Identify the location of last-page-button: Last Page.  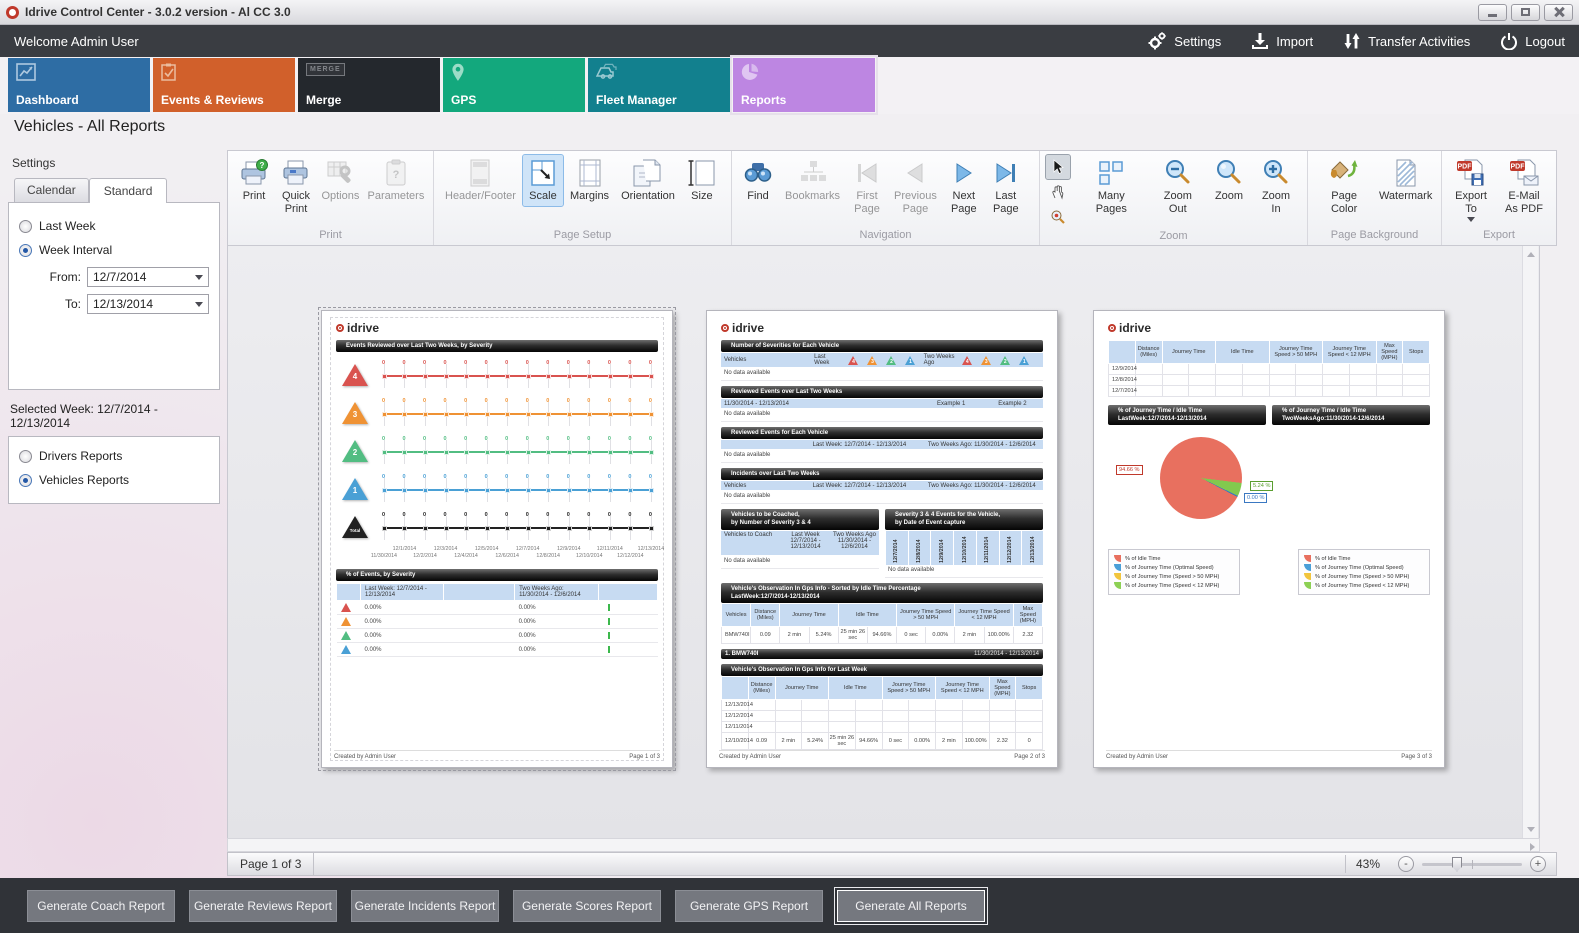
(1006, 186).